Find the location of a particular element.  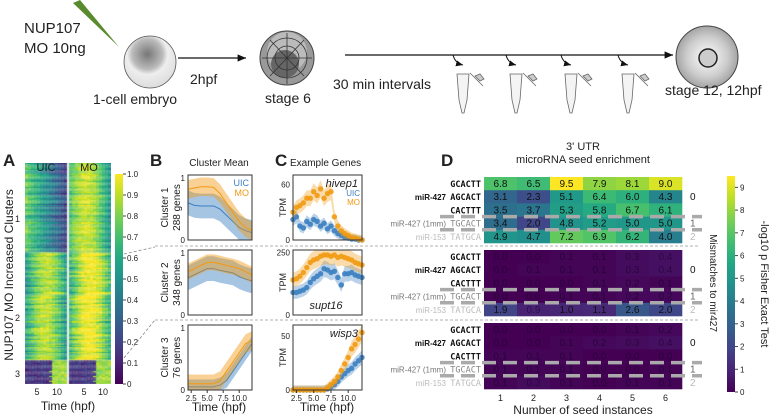

cluster-name: Cluster 3 is located at coordinates (165, 357).